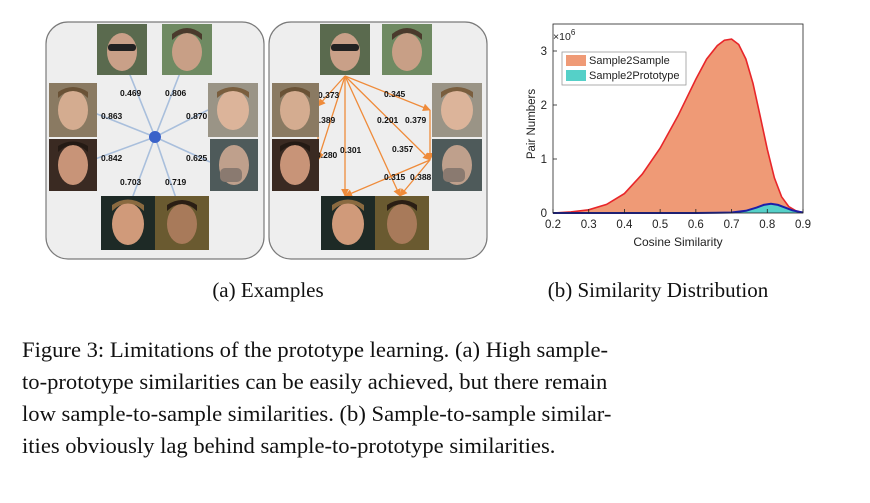  Describe the element at coordinates (660, 225) in the screenshot. I see `x-tick-label: 0.5` at that location.